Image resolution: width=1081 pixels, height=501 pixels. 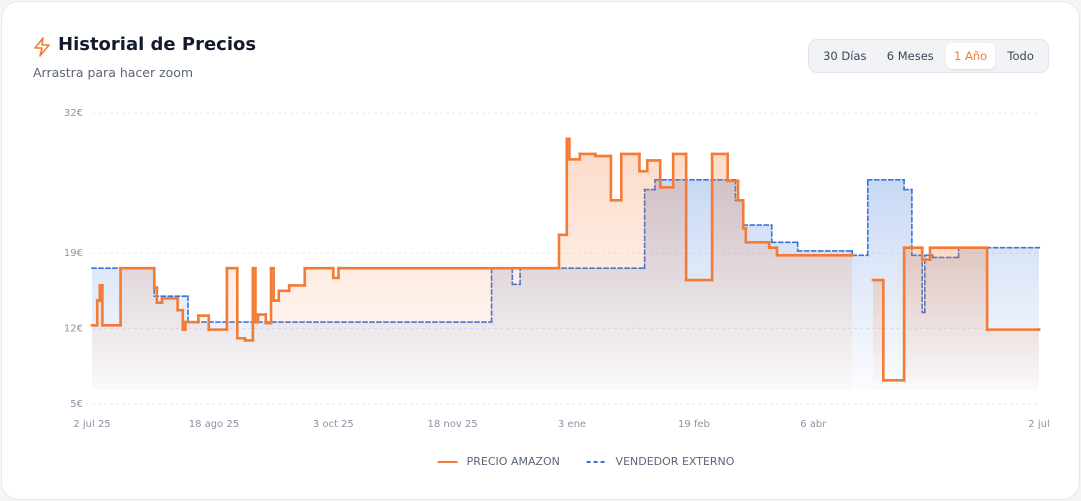 I want to click on range-selector: 30 Días 6 Meses 1 Año Todo, so click(x=928, y=56).